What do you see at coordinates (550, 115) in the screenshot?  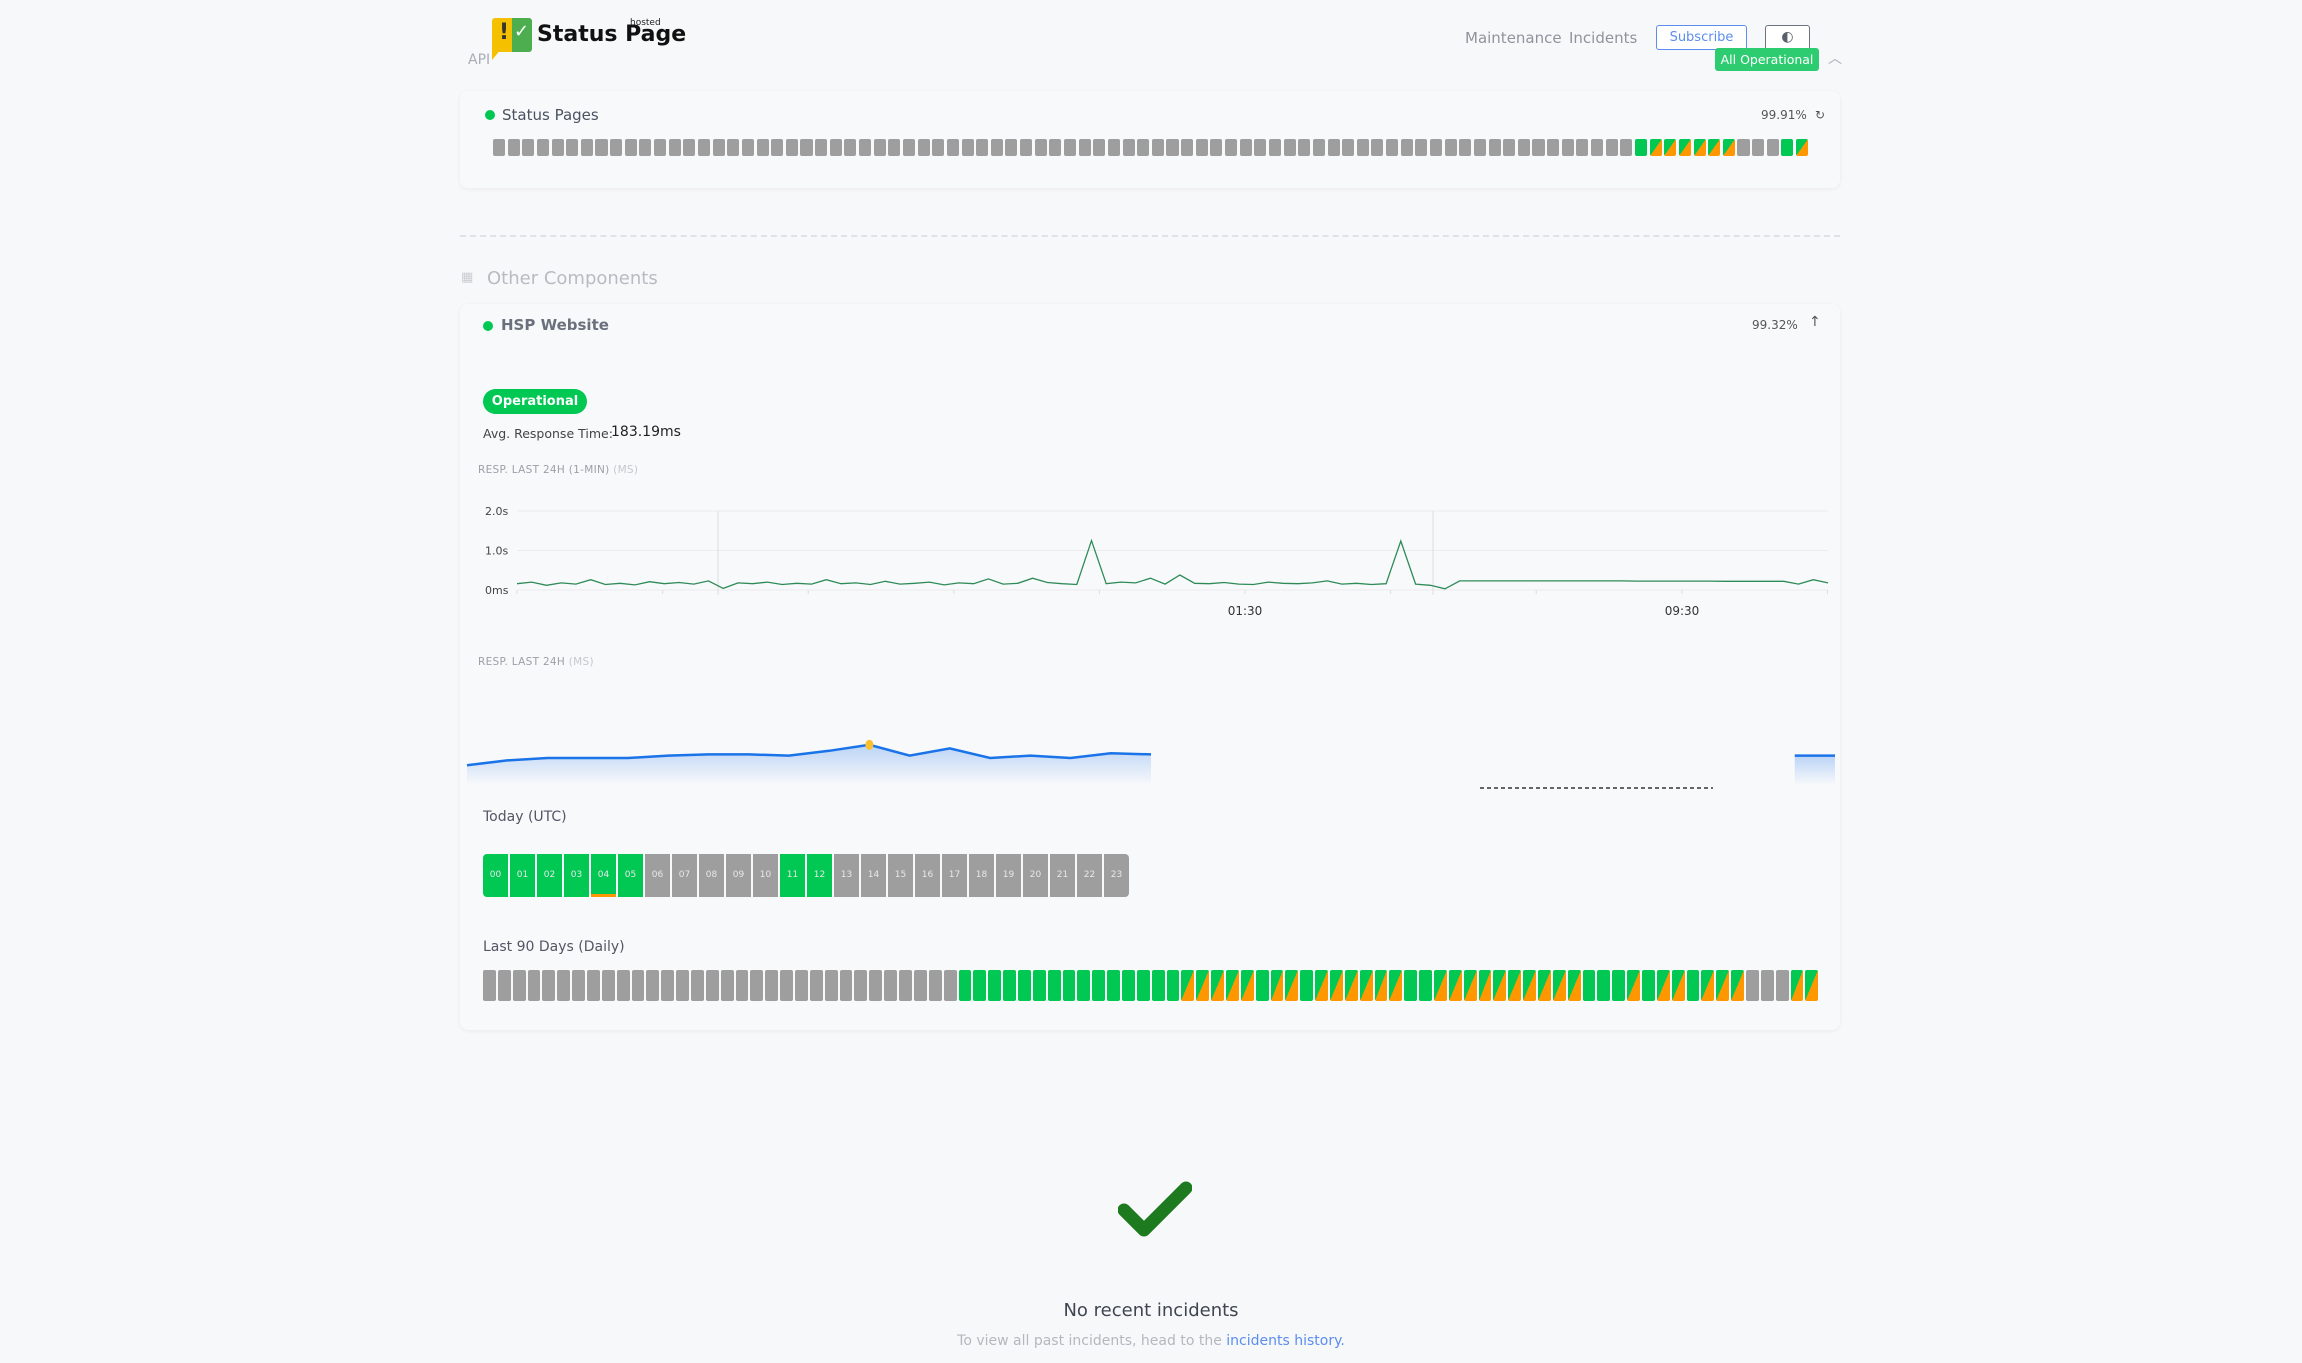 I see `component-name: Status Pages` at bounding box center [550, 115].